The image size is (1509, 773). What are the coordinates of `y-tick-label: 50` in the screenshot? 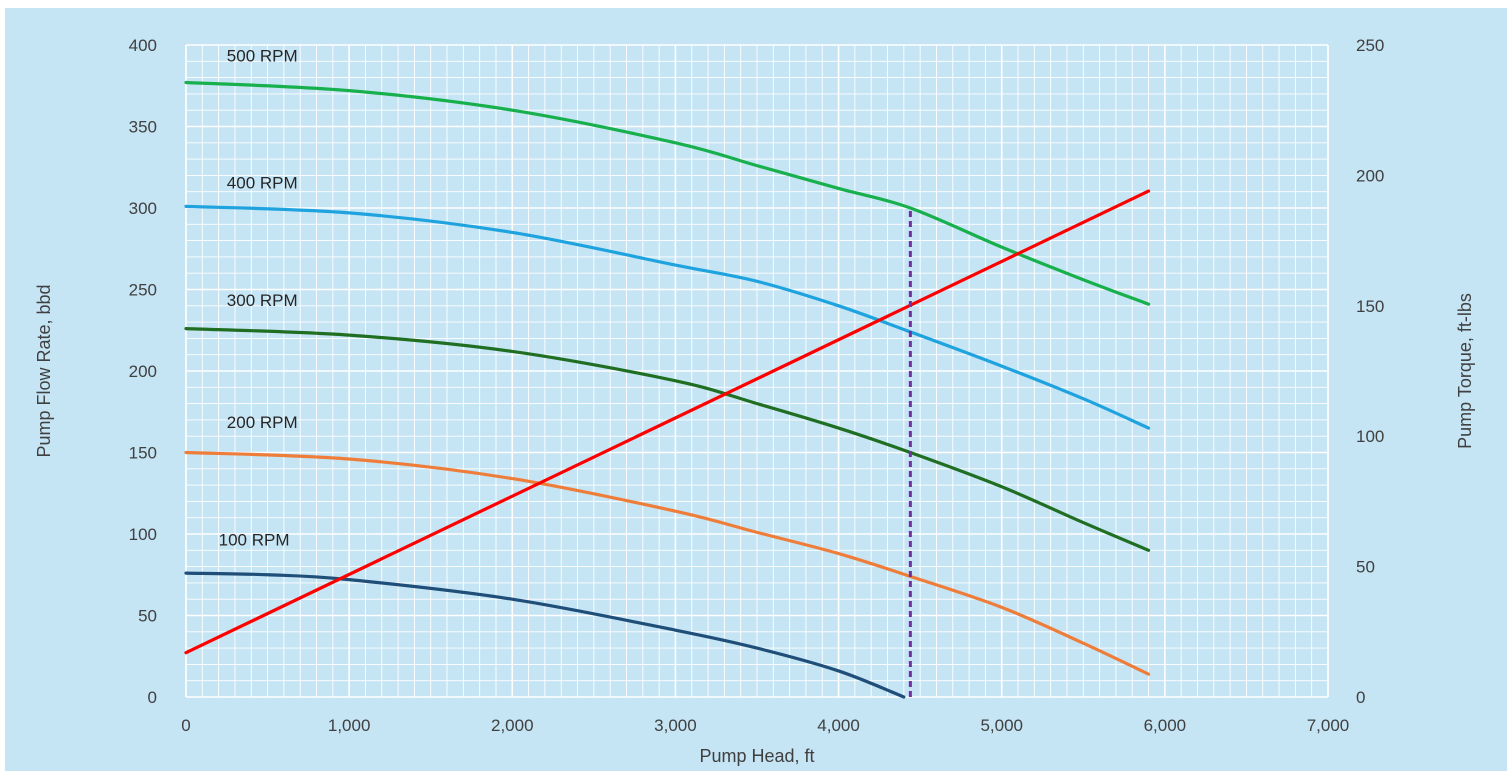 It's located at (147, 616).